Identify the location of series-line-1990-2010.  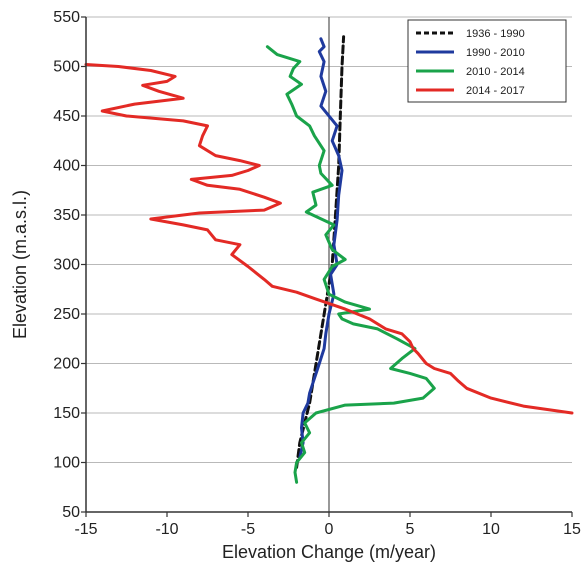
(321, 248).